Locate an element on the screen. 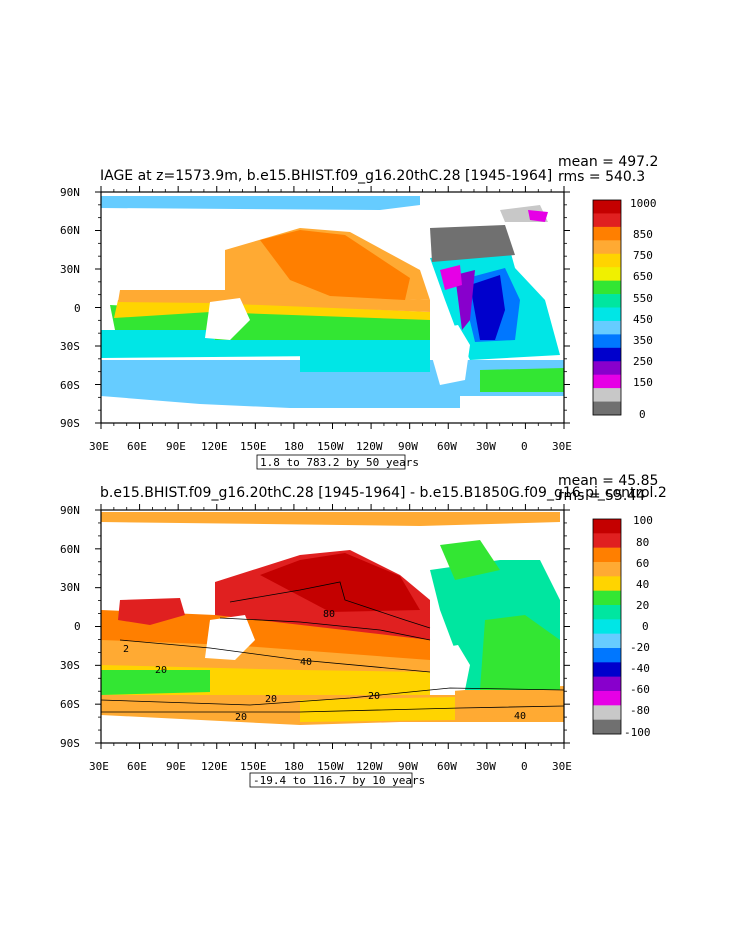  cbar-label: 100 is located at coordinates (643, 520).